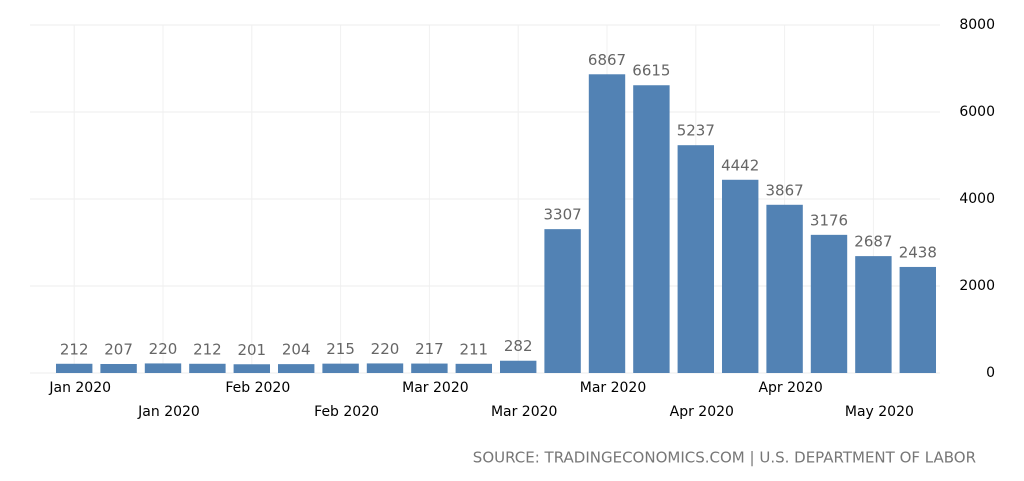 The width and height of the screenshot is (1024, 481). I want to click on y-tick-label: 2000, so click(977, 286).